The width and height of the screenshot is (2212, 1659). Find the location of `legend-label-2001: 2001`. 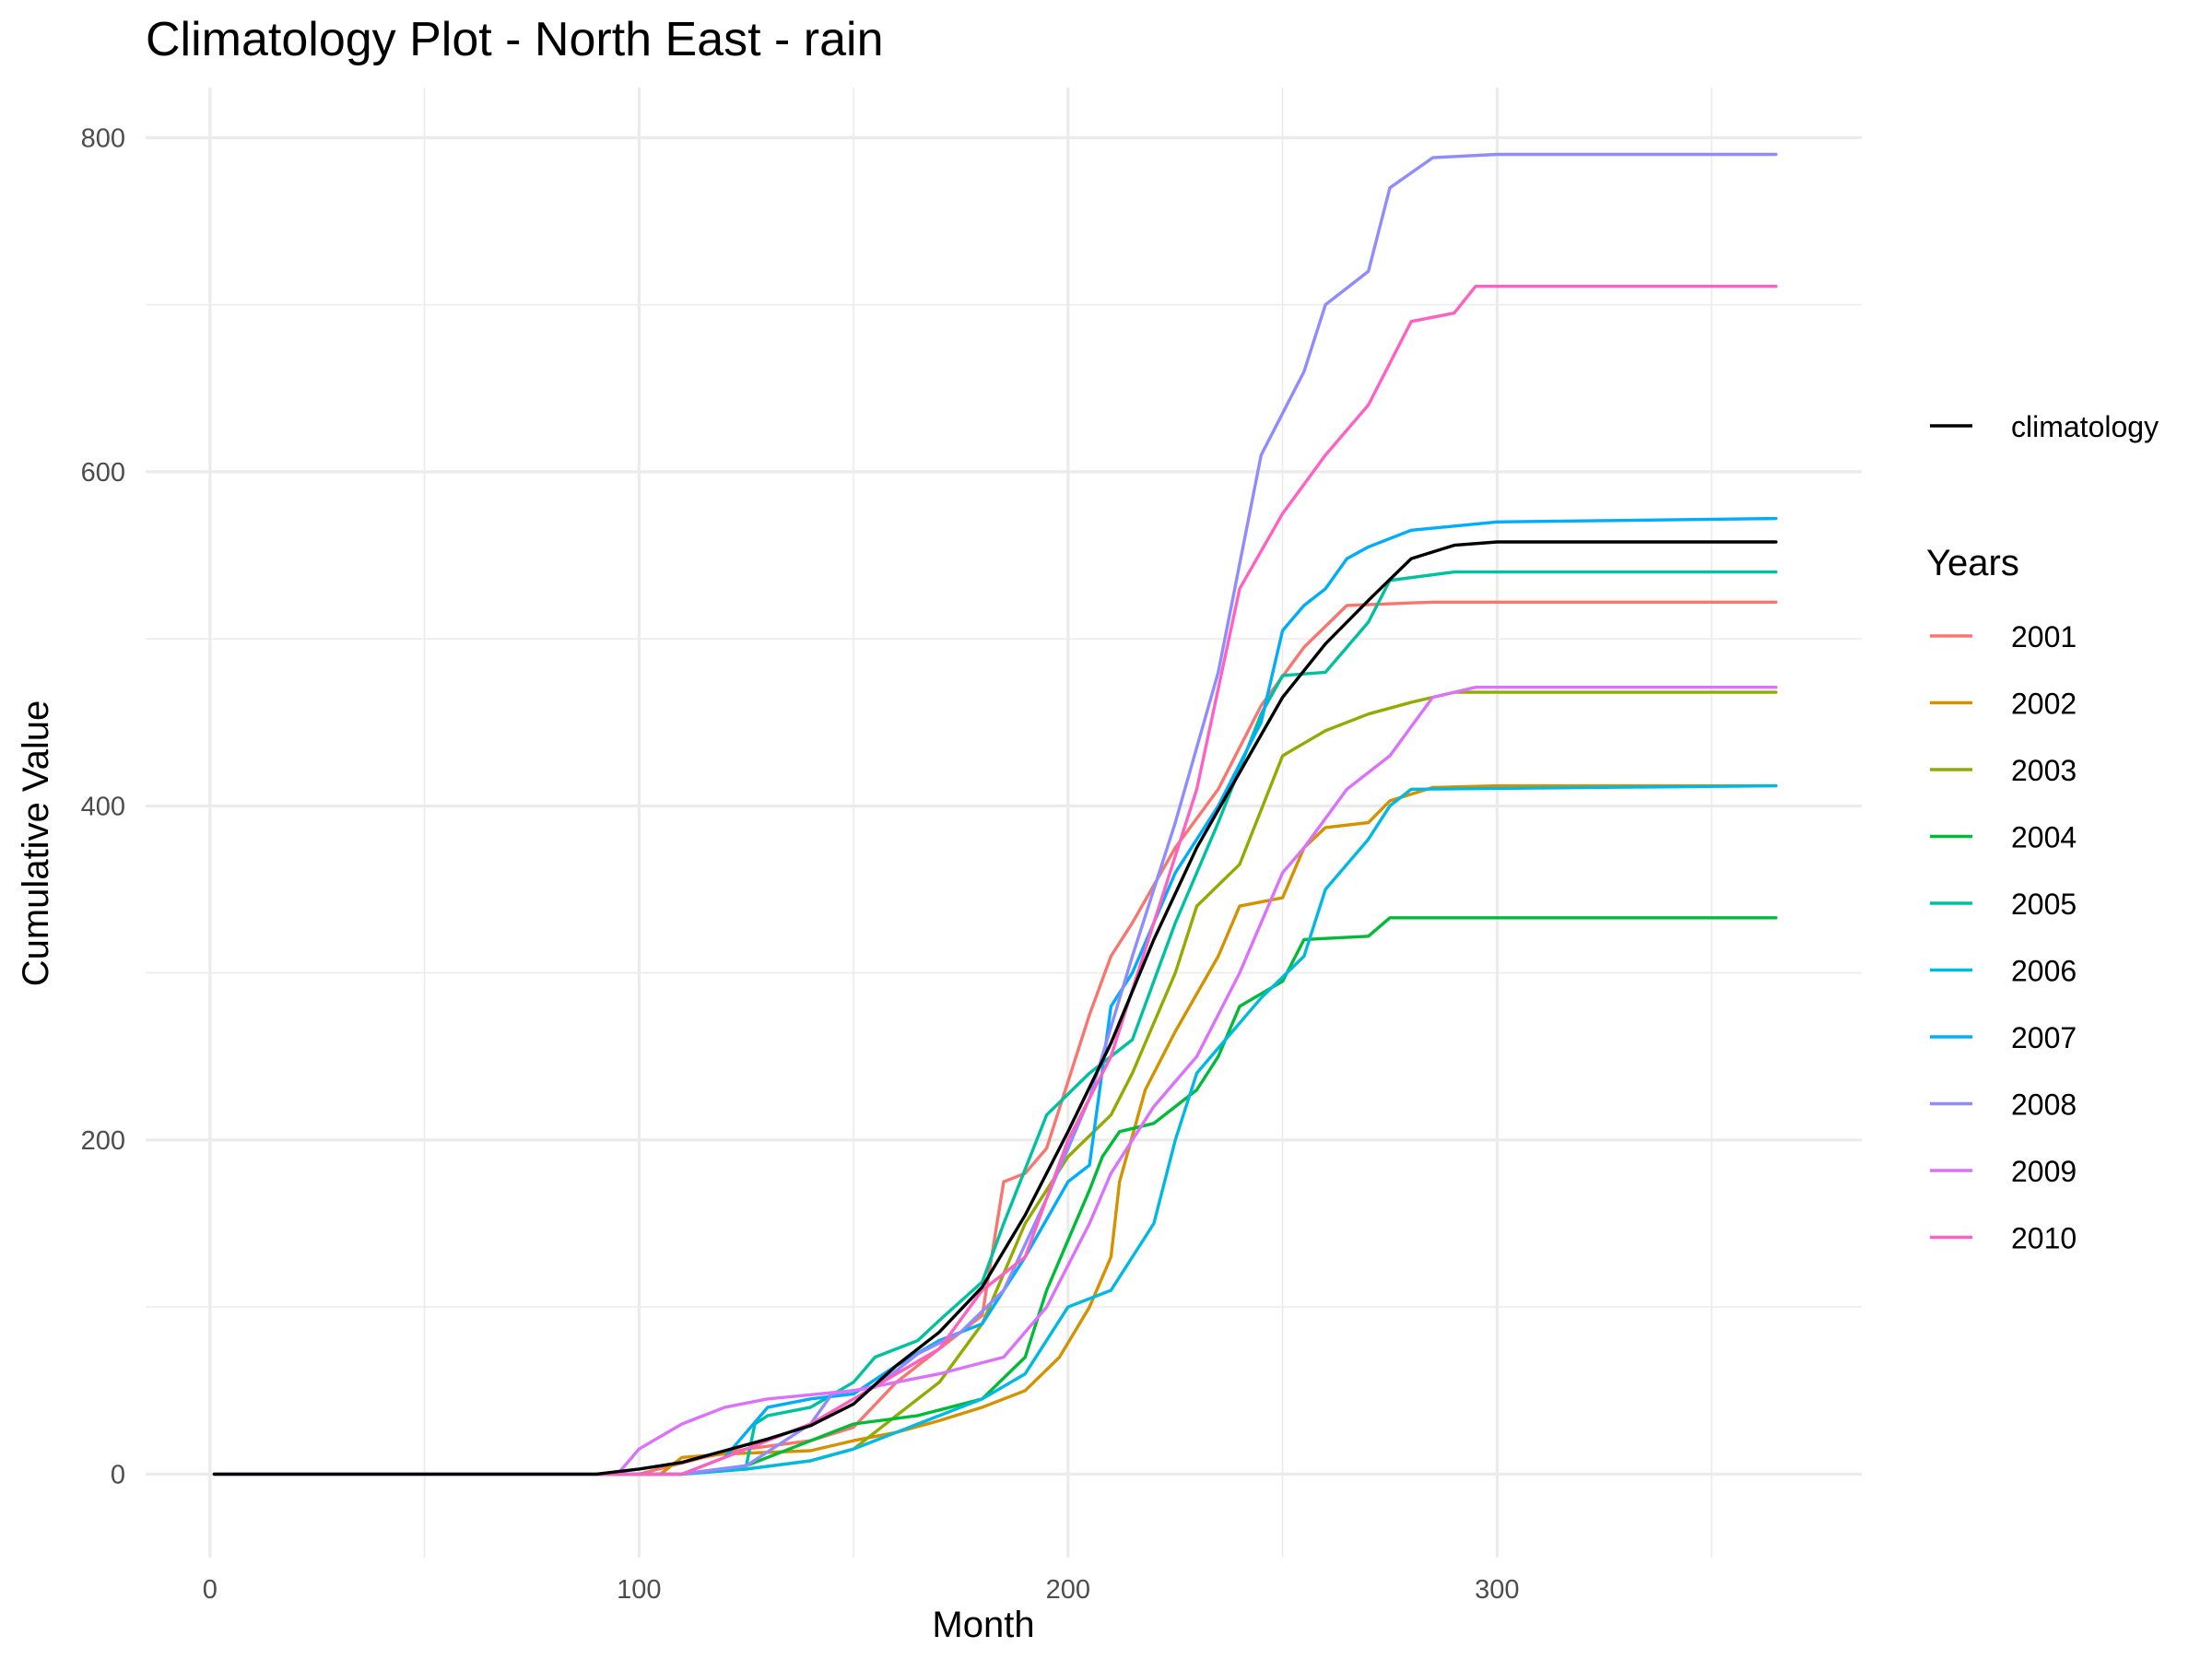

legend-label-2001: 2001 is located at coordinates (2044, 636).